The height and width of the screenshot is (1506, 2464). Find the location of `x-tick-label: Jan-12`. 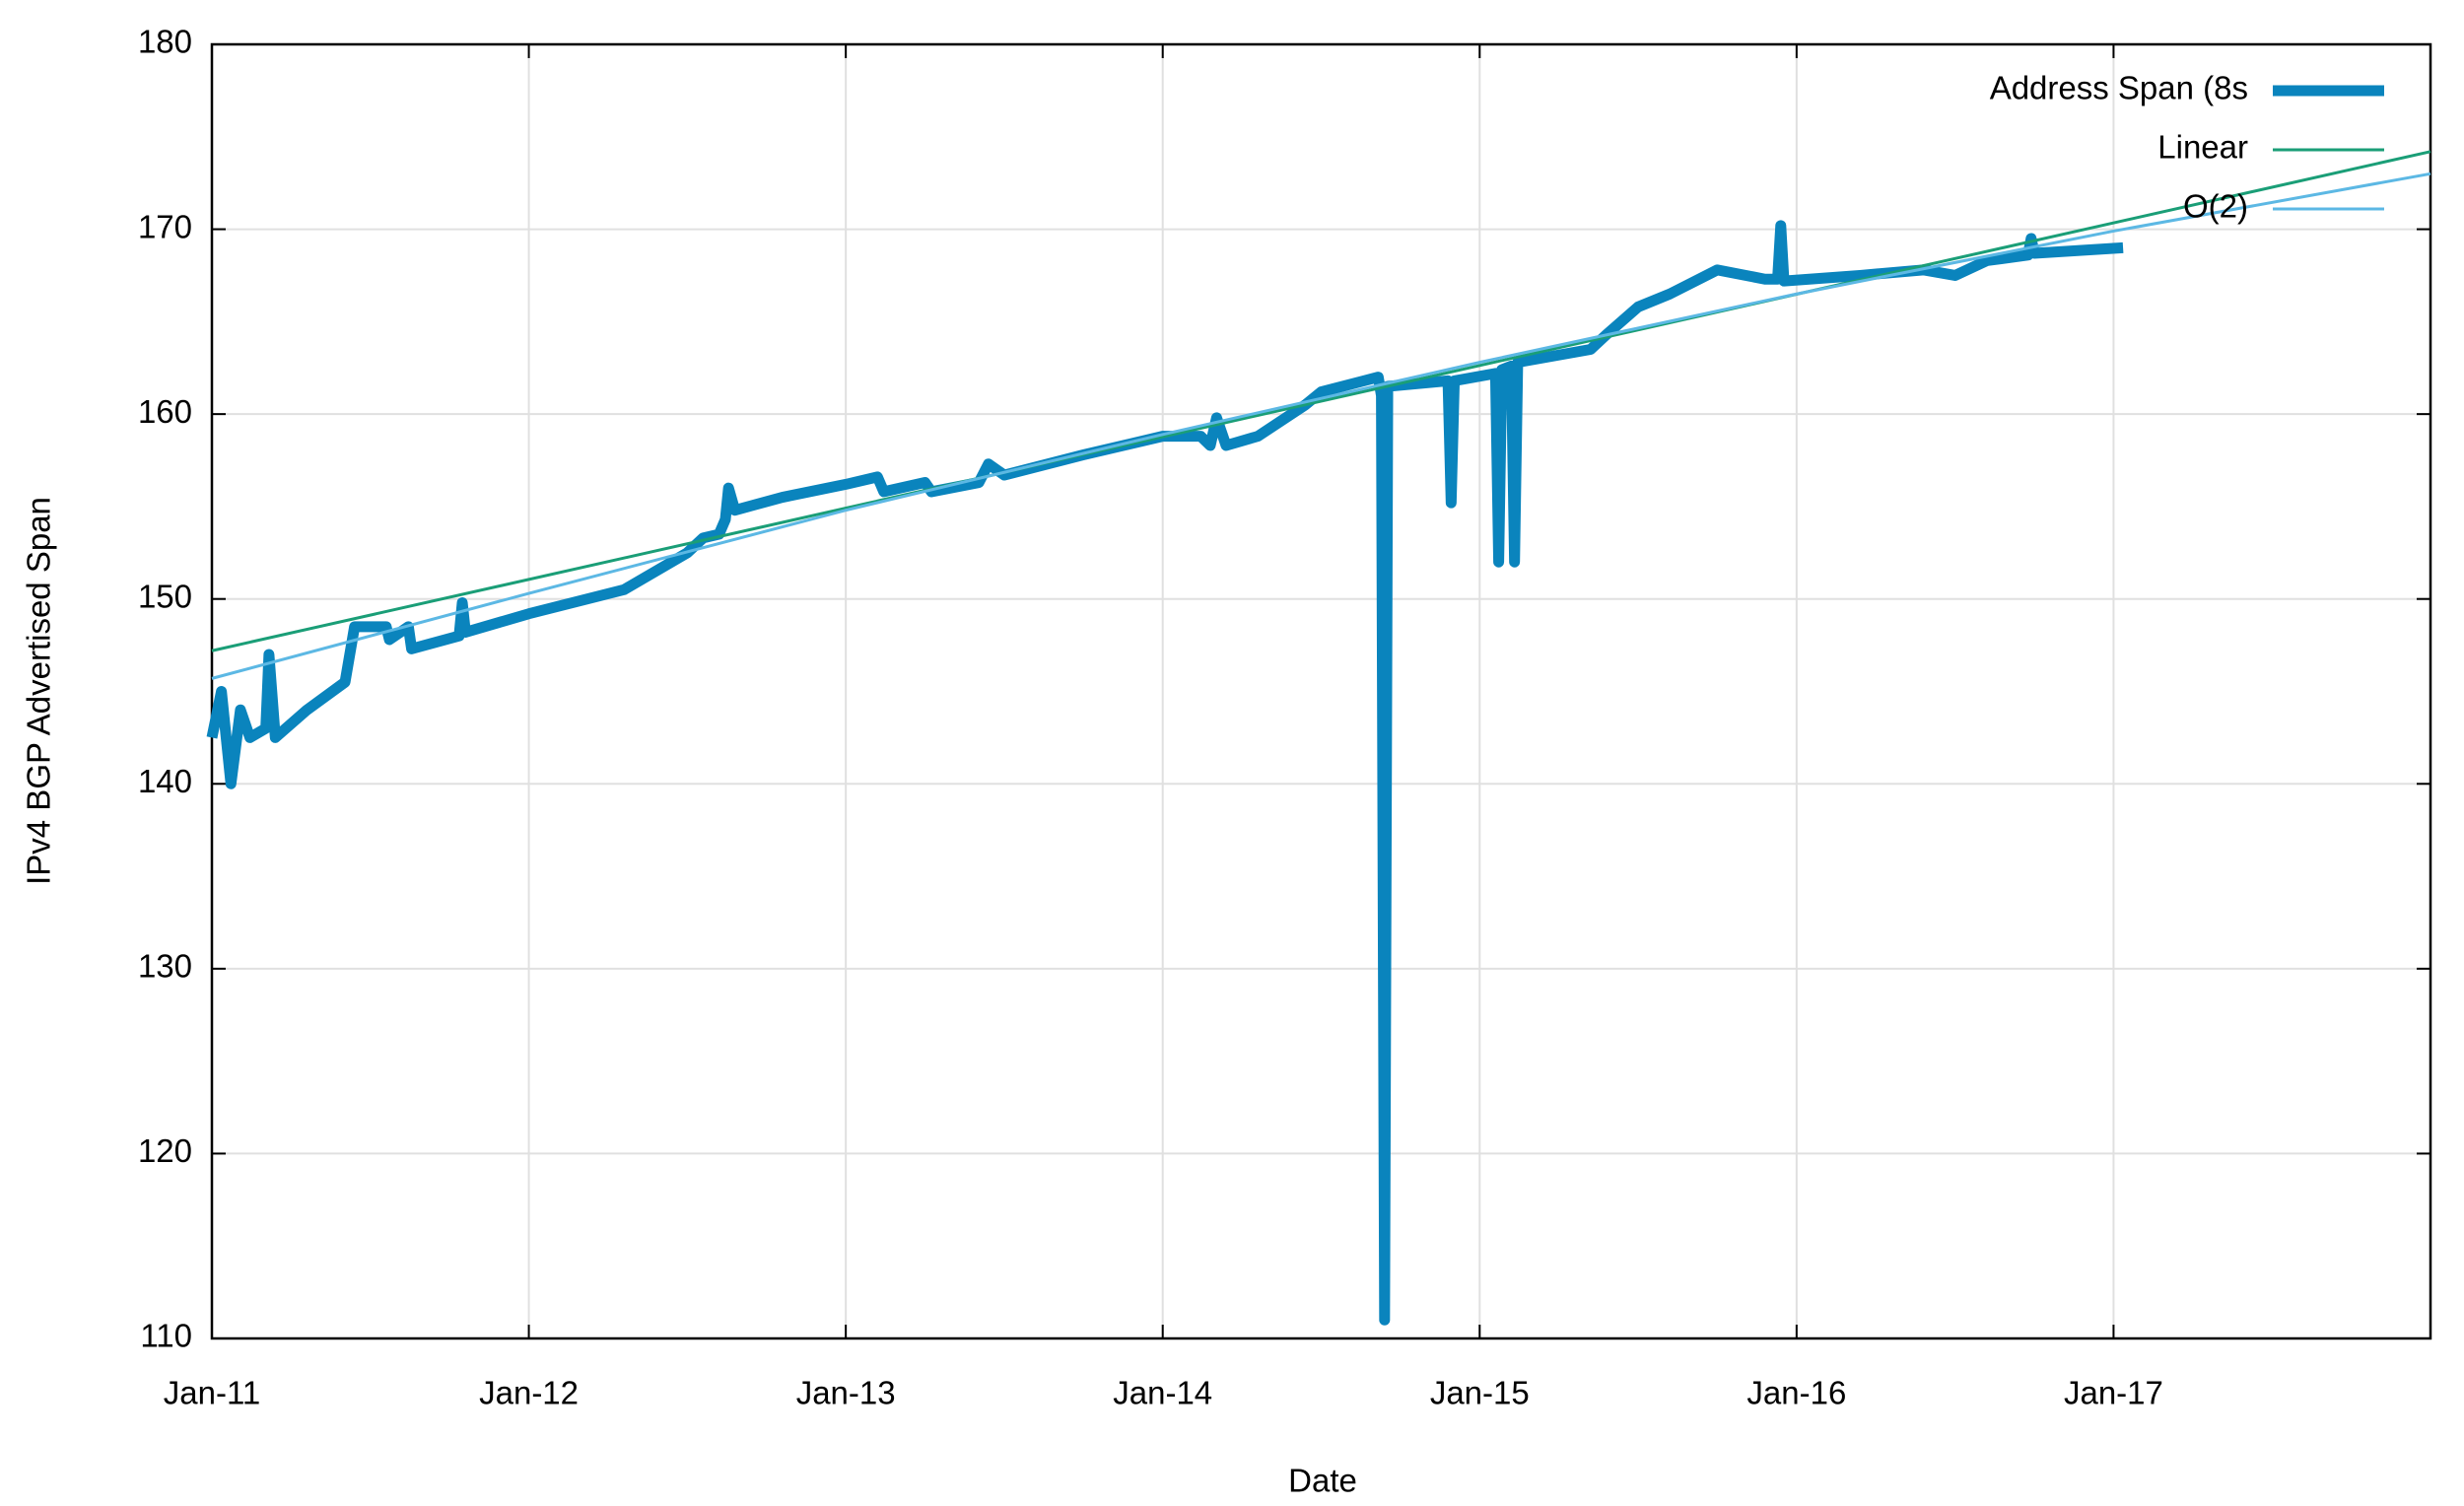

x-tick-label: Jan-12 is located at coordinates (529, 1393).